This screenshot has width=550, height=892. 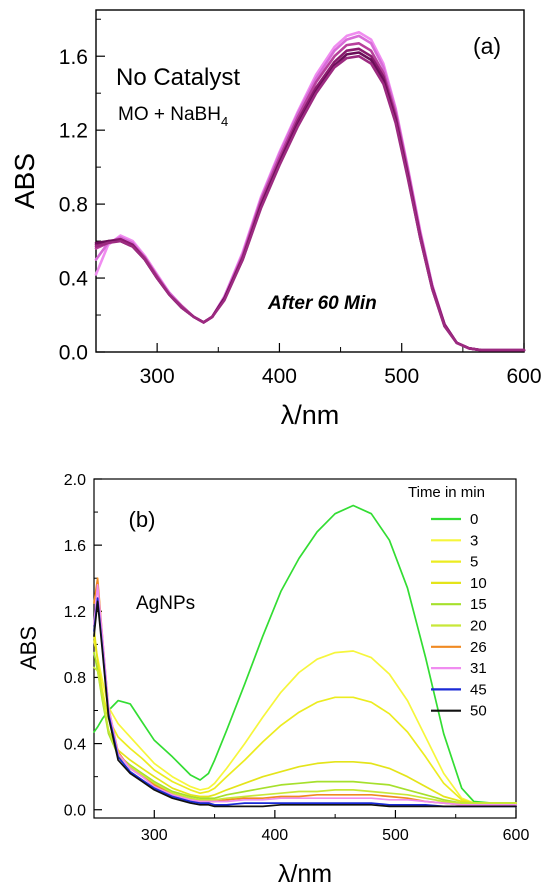 What do you see at coordinates (478, 626) in the screenshot?
I see `legend-label-20: 20` at bounding box center [478, 626].